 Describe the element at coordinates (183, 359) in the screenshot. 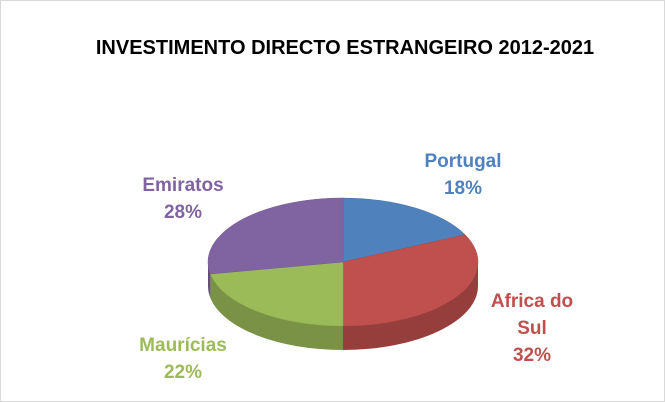

I see `data-label: Maurícias 22%` at that location.